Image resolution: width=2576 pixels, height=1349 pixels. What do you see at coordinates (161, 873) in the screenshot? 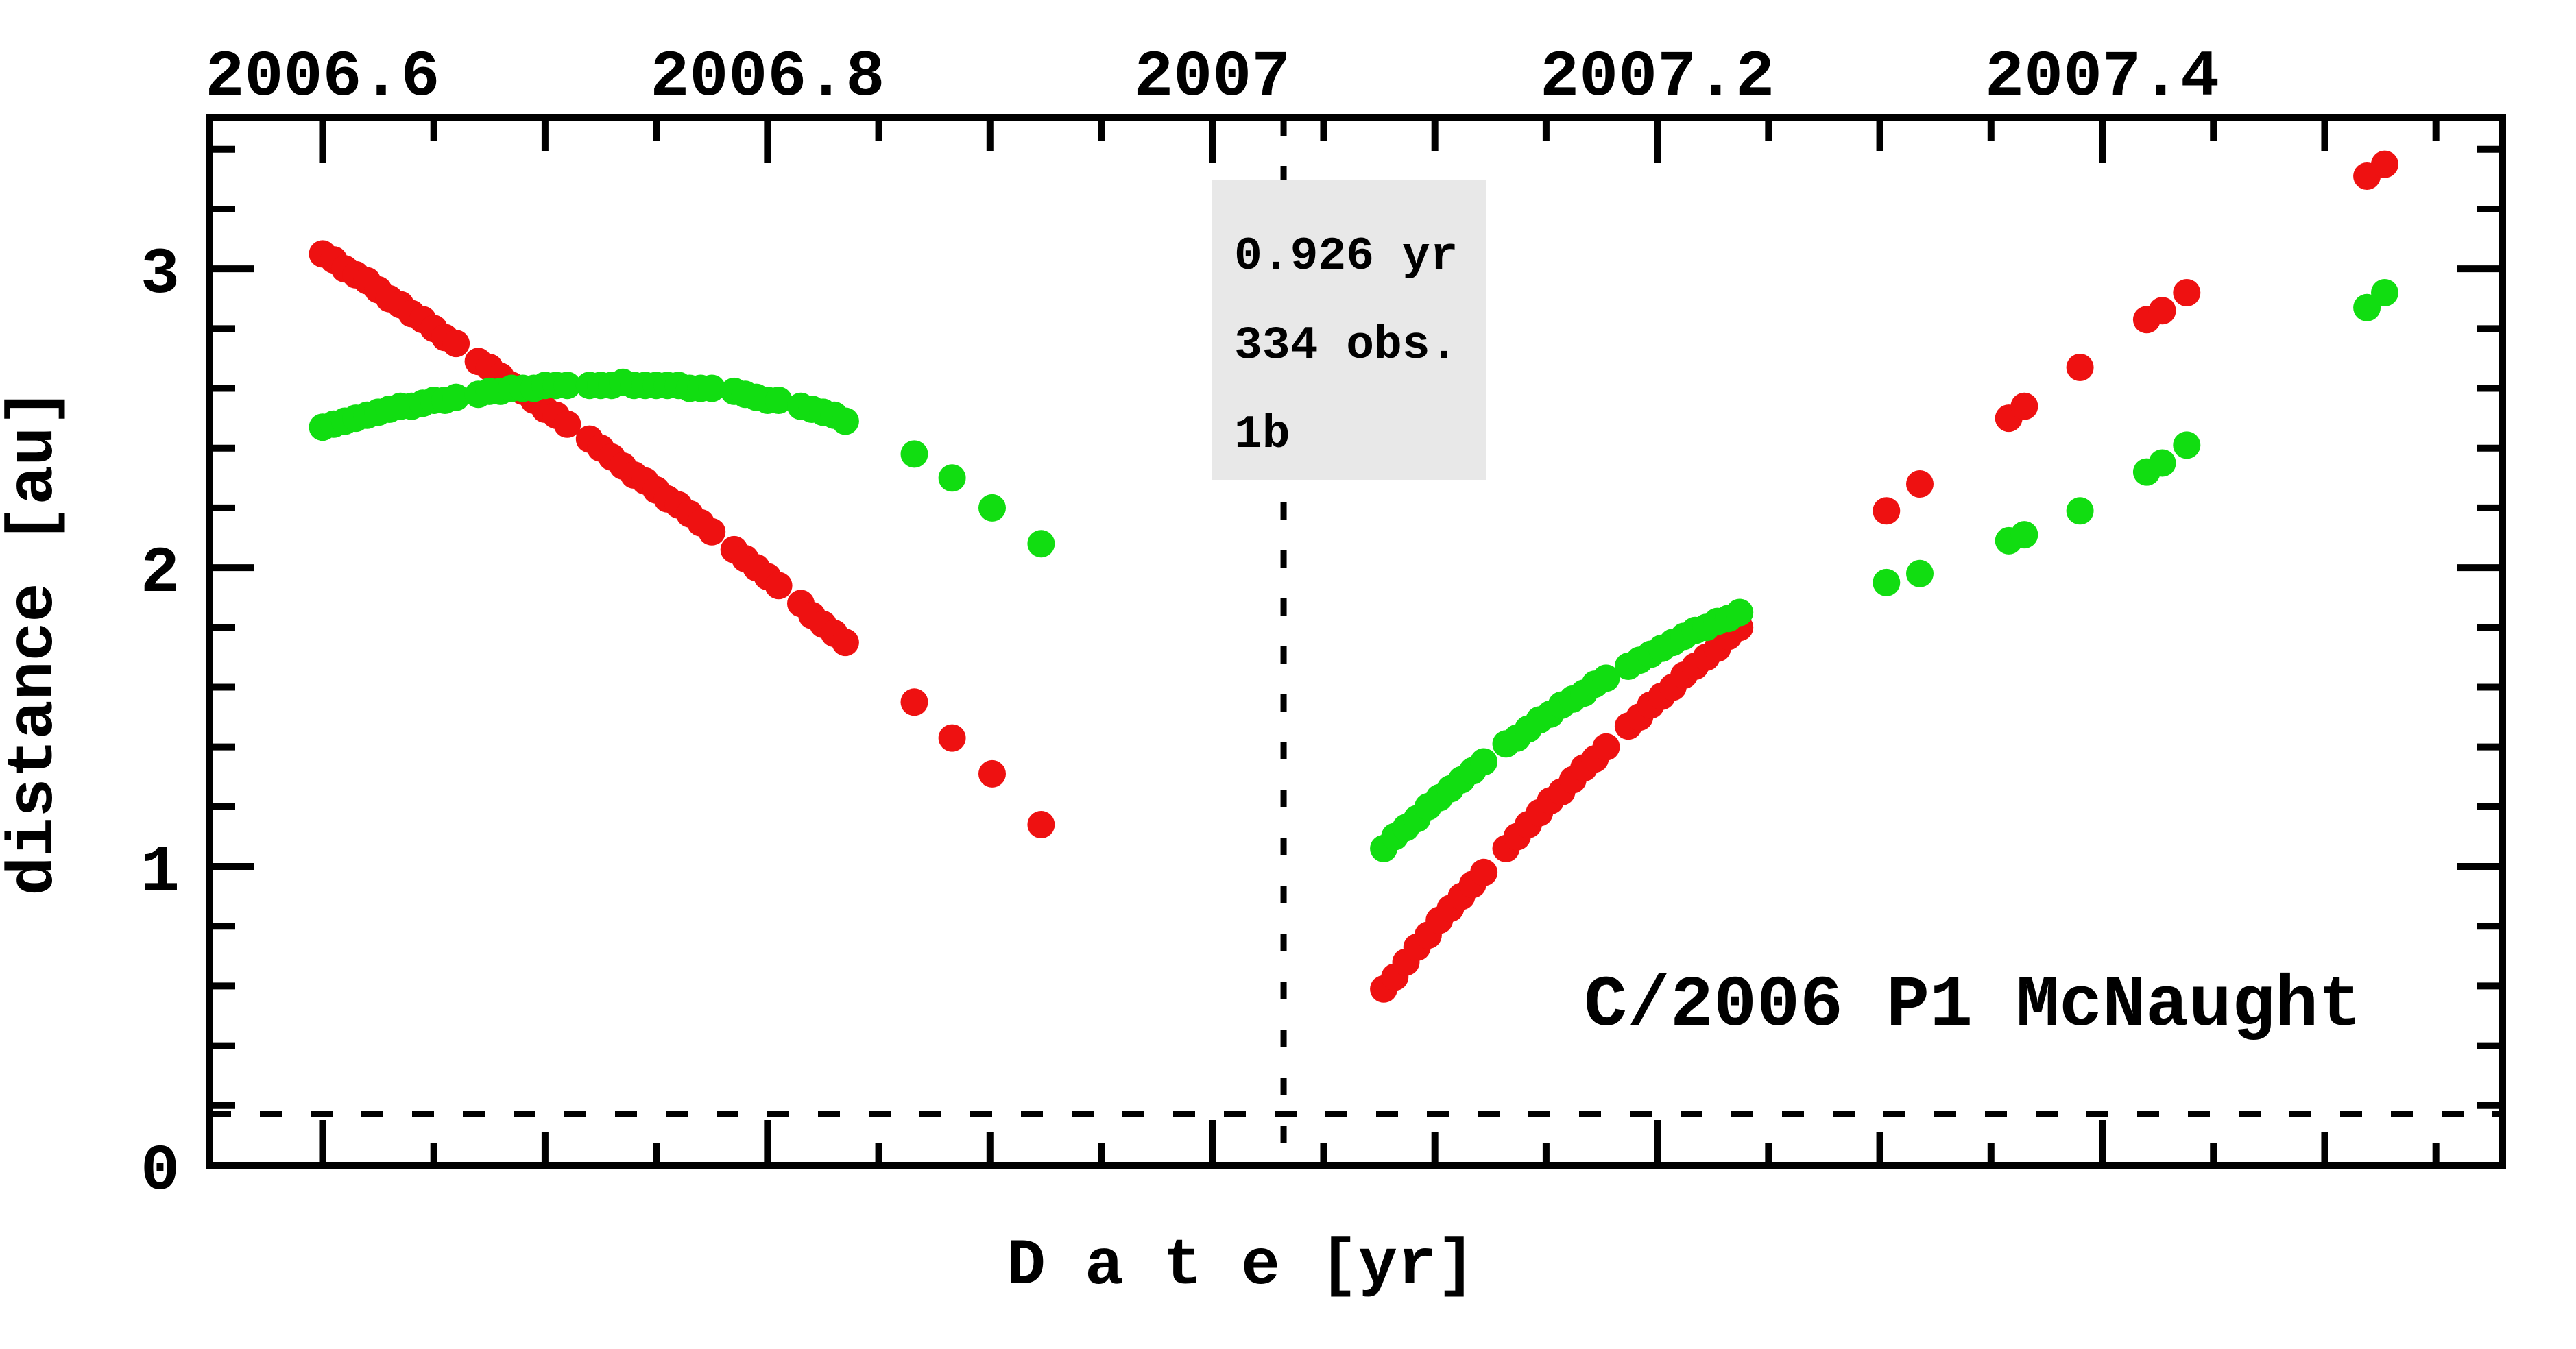
I see `y-tick-label: 1` at bounding box center [161, 873].